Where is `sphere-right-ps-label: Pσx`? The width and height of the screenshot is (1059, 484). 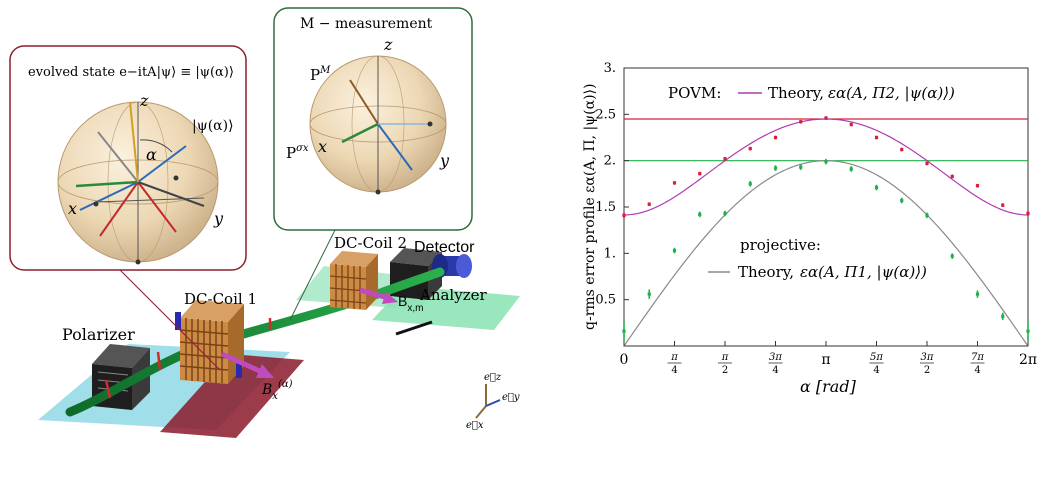 sphere-right-ps-label: Pσx is located at coordinates (297, 152).